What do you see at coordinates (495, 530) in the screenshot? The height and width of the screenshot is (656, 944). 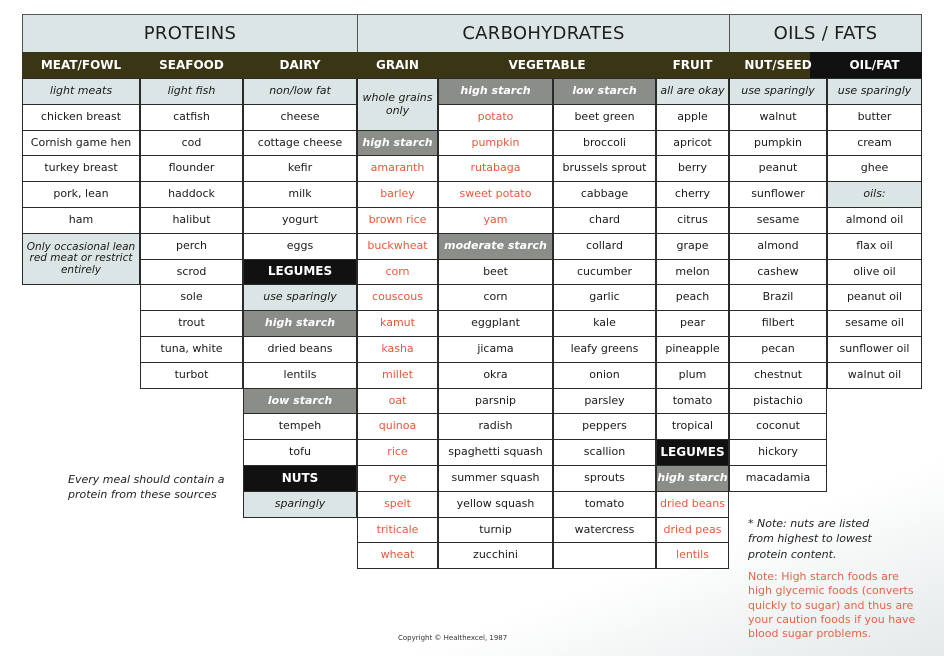 I see `veg-moderate-item: turnip` at bounding box center [495, 530].